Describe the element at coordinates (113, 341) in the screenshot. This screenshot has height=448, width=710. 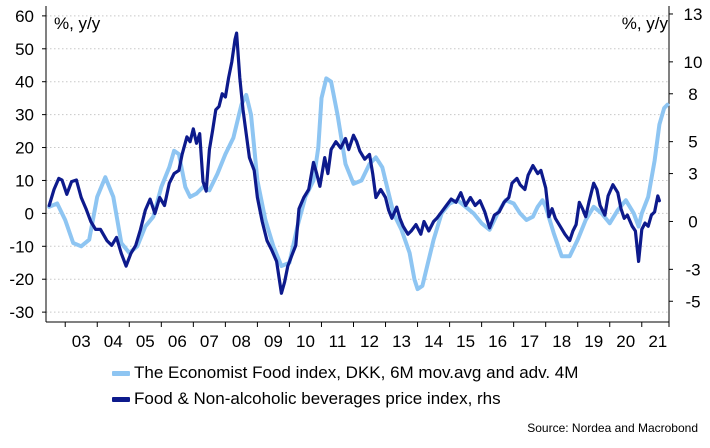
I see `x-tick-label: 04` at that location.